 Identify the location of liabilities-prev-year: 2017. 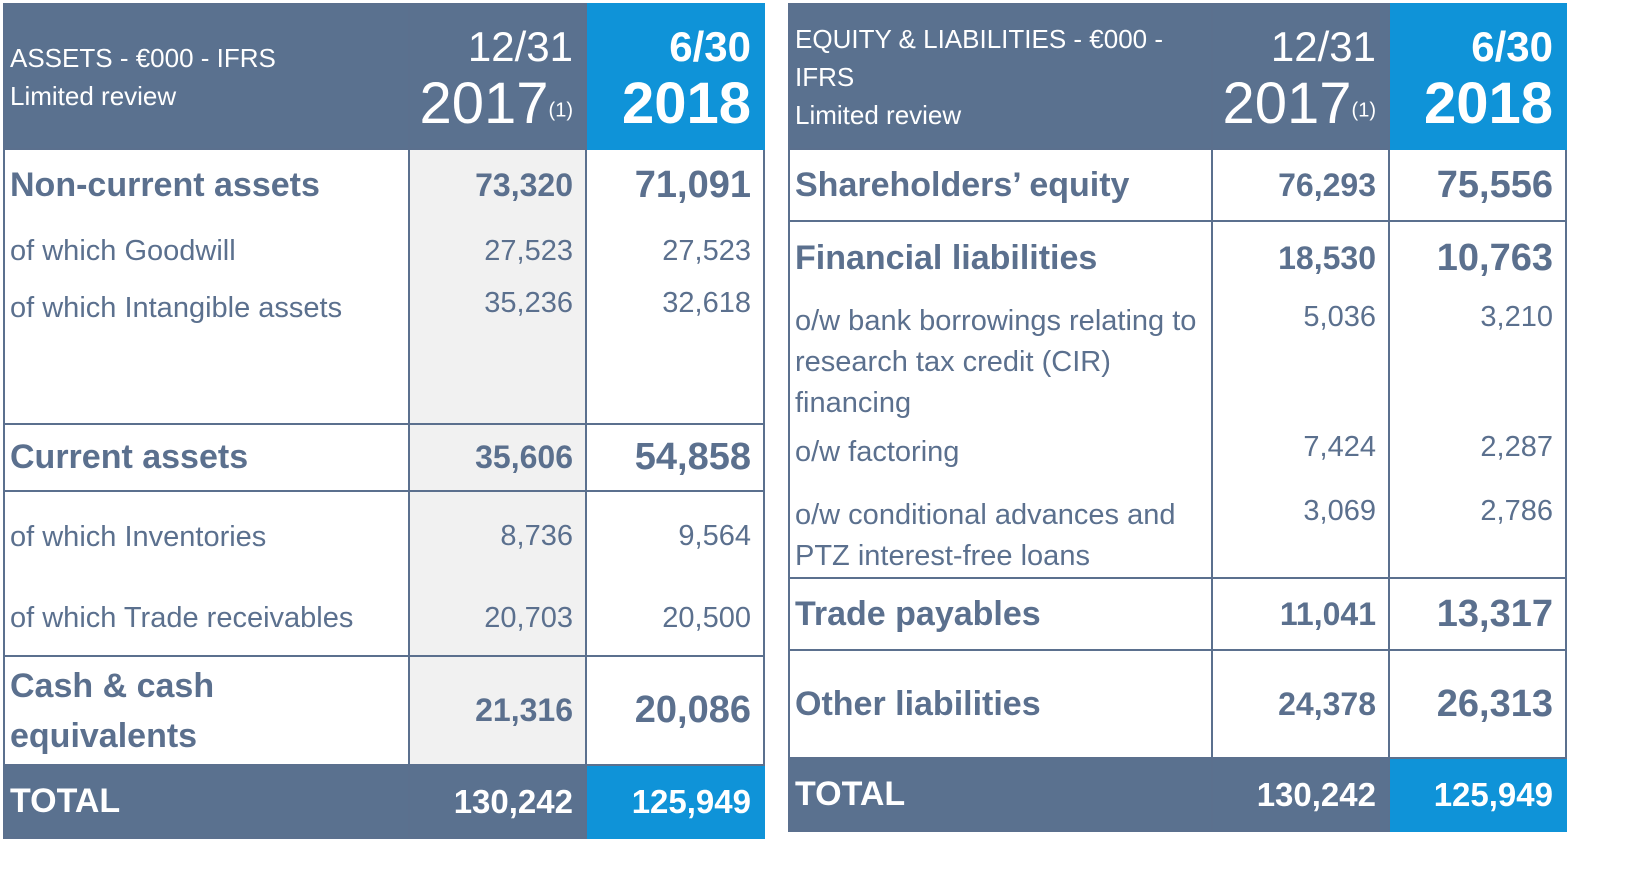
(1287, 103).